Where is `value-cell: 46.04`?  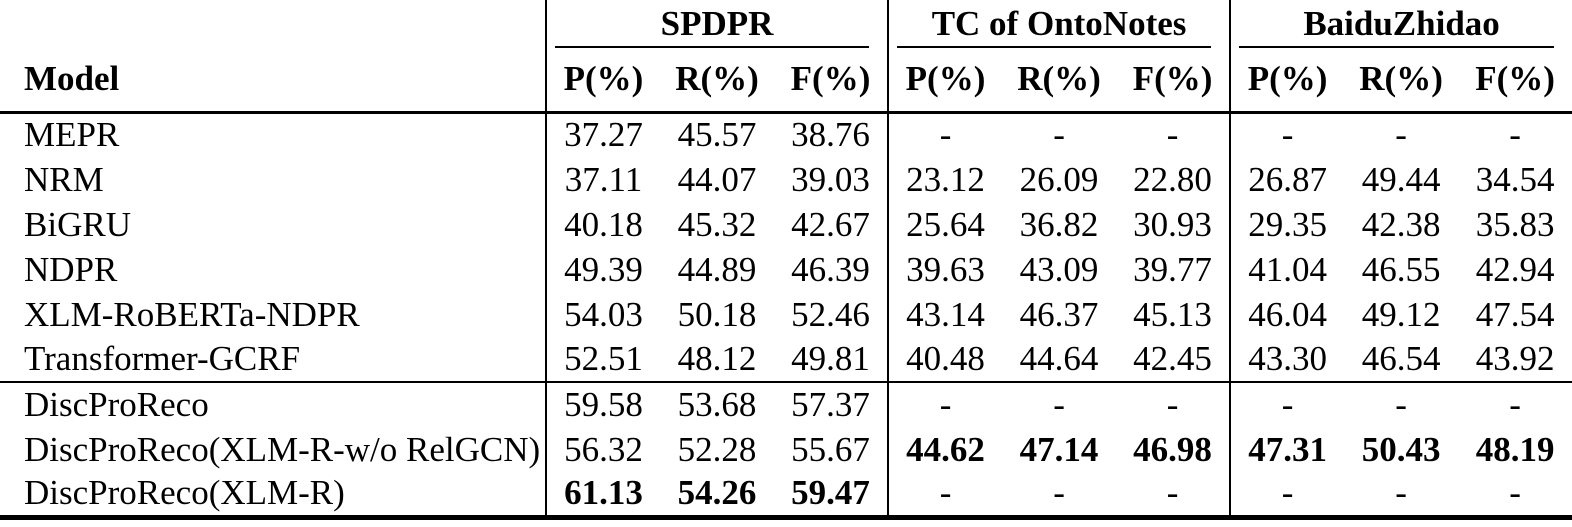 value-cell: 46.04 is located at coordinates (1287, 314).